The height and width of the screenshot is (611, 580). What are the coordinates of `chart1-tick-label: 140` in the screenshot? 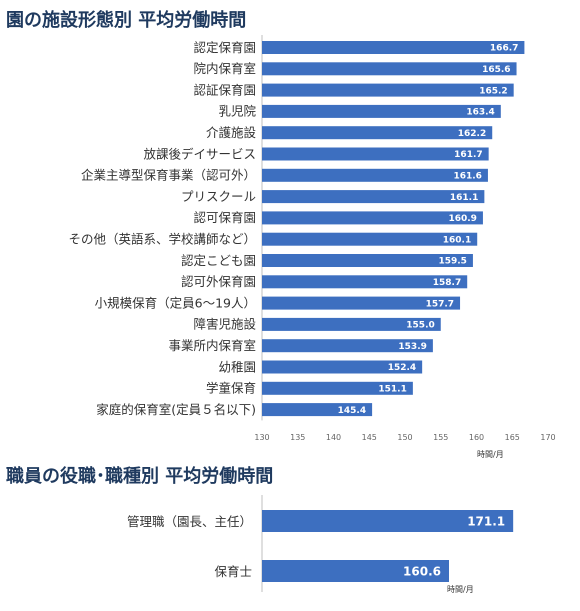 It's located at (333, 437).